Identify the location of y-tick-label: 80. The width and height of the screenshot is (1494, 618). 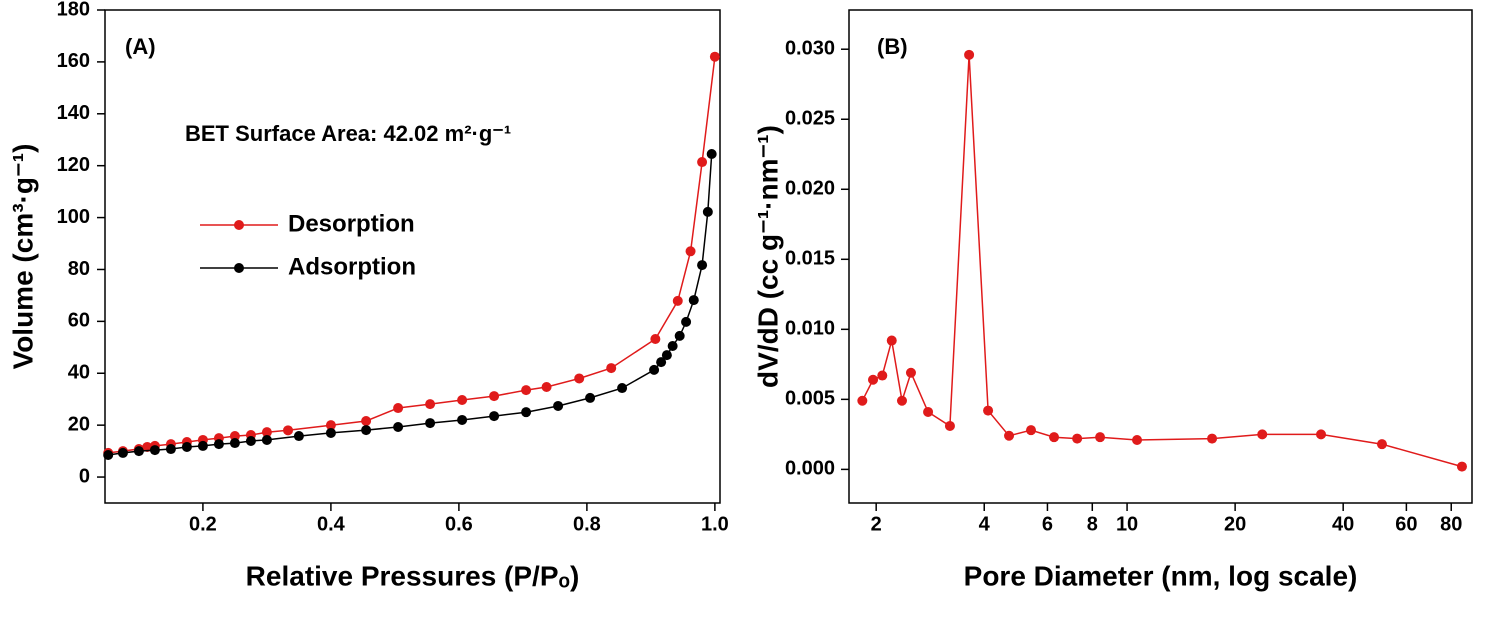
(79, 269).